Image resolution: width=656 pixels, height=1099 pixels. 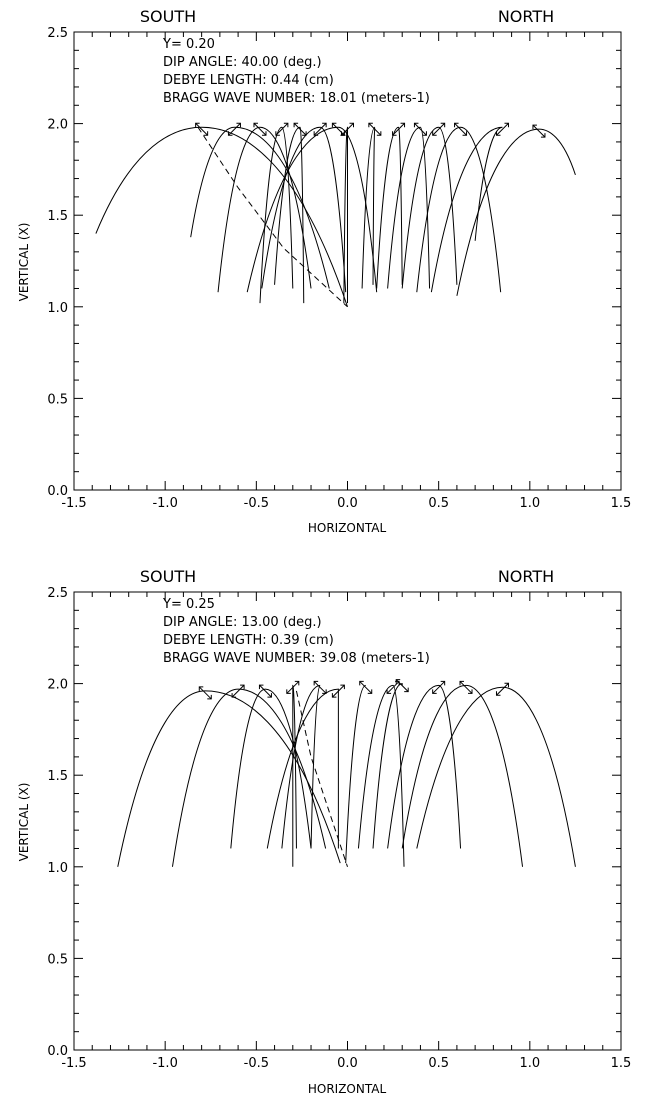 I want to click on y-tick-label: 0.0, so click(x=57, y=491).